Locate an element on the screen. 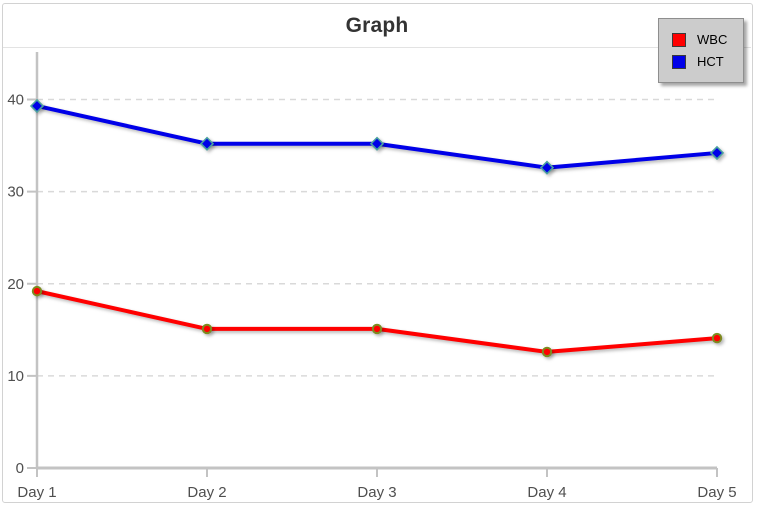 This screenshot has height=510, width=758. chart-title: Graph is located at coordinates (377, 25).